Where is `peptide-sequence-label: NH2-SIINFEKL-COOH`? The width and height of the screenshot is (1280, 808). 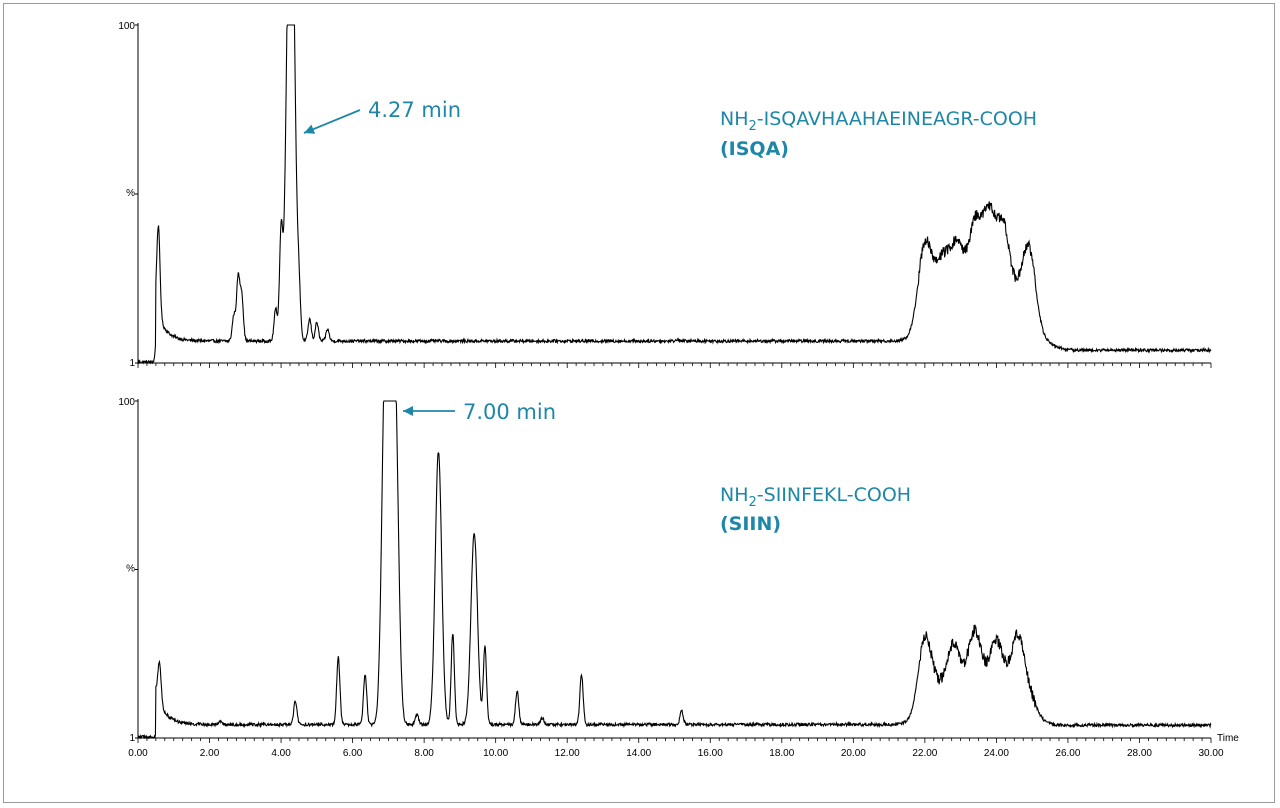
peptide-sequence-label: NH2-SIINFEKL-COOH is located at coordinates (815, 497).